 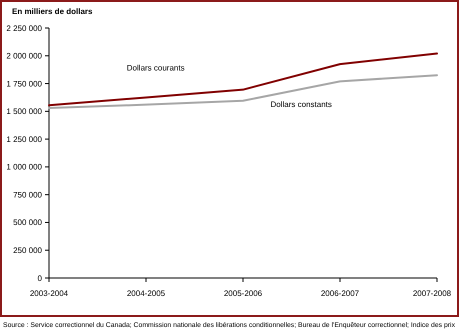 I want to click on y-tick-label: 750 000, so click(x=28, y=195).